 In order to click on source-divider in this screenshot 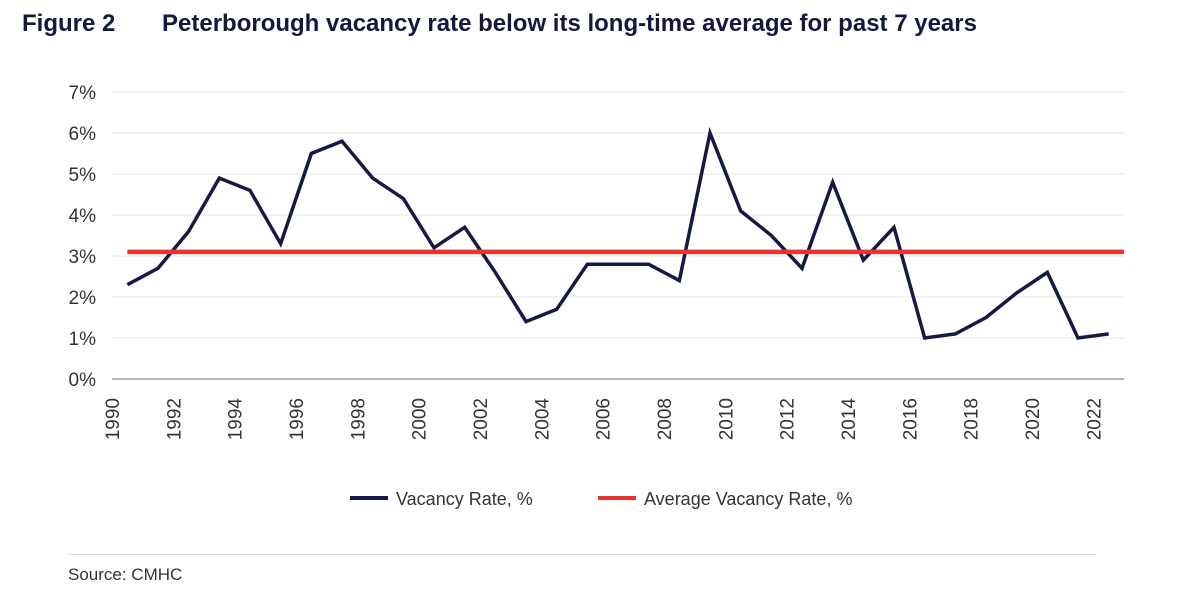, I will do `click(582, 554)`.